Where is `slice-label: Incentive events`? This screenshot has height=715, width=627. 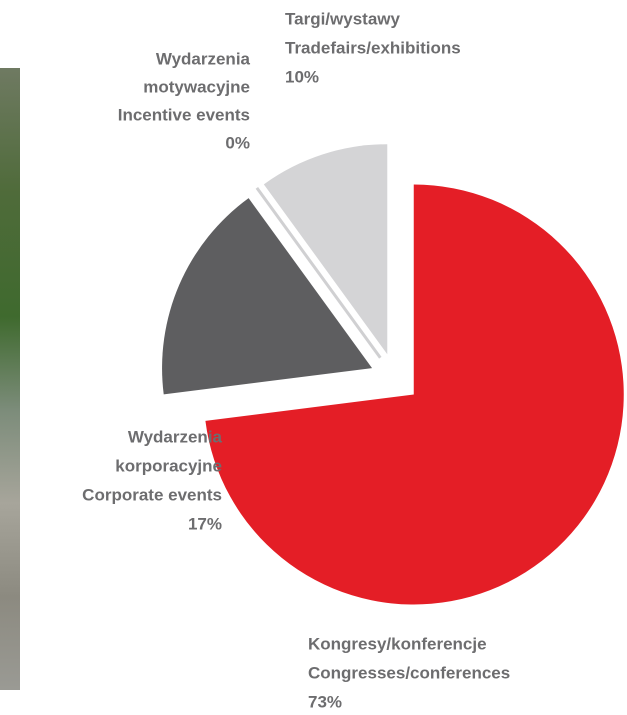
slice-label: Incentive events is located at coordinates (184, 114).